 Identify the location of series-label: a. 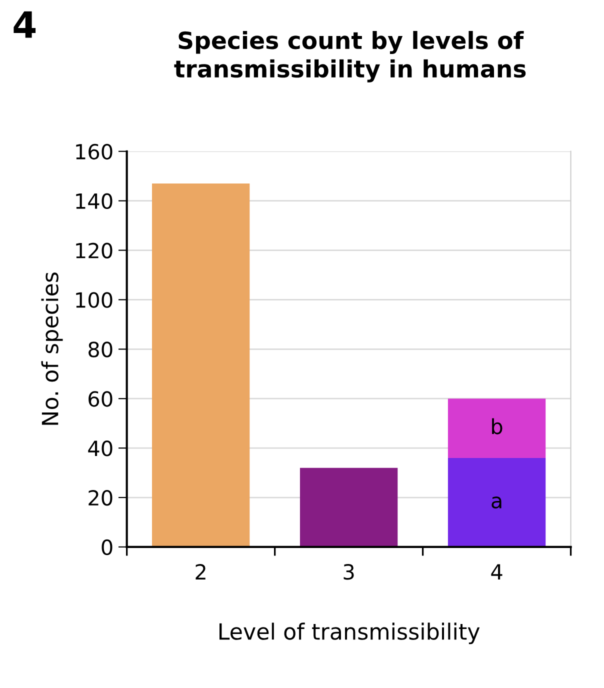
(497, 502).